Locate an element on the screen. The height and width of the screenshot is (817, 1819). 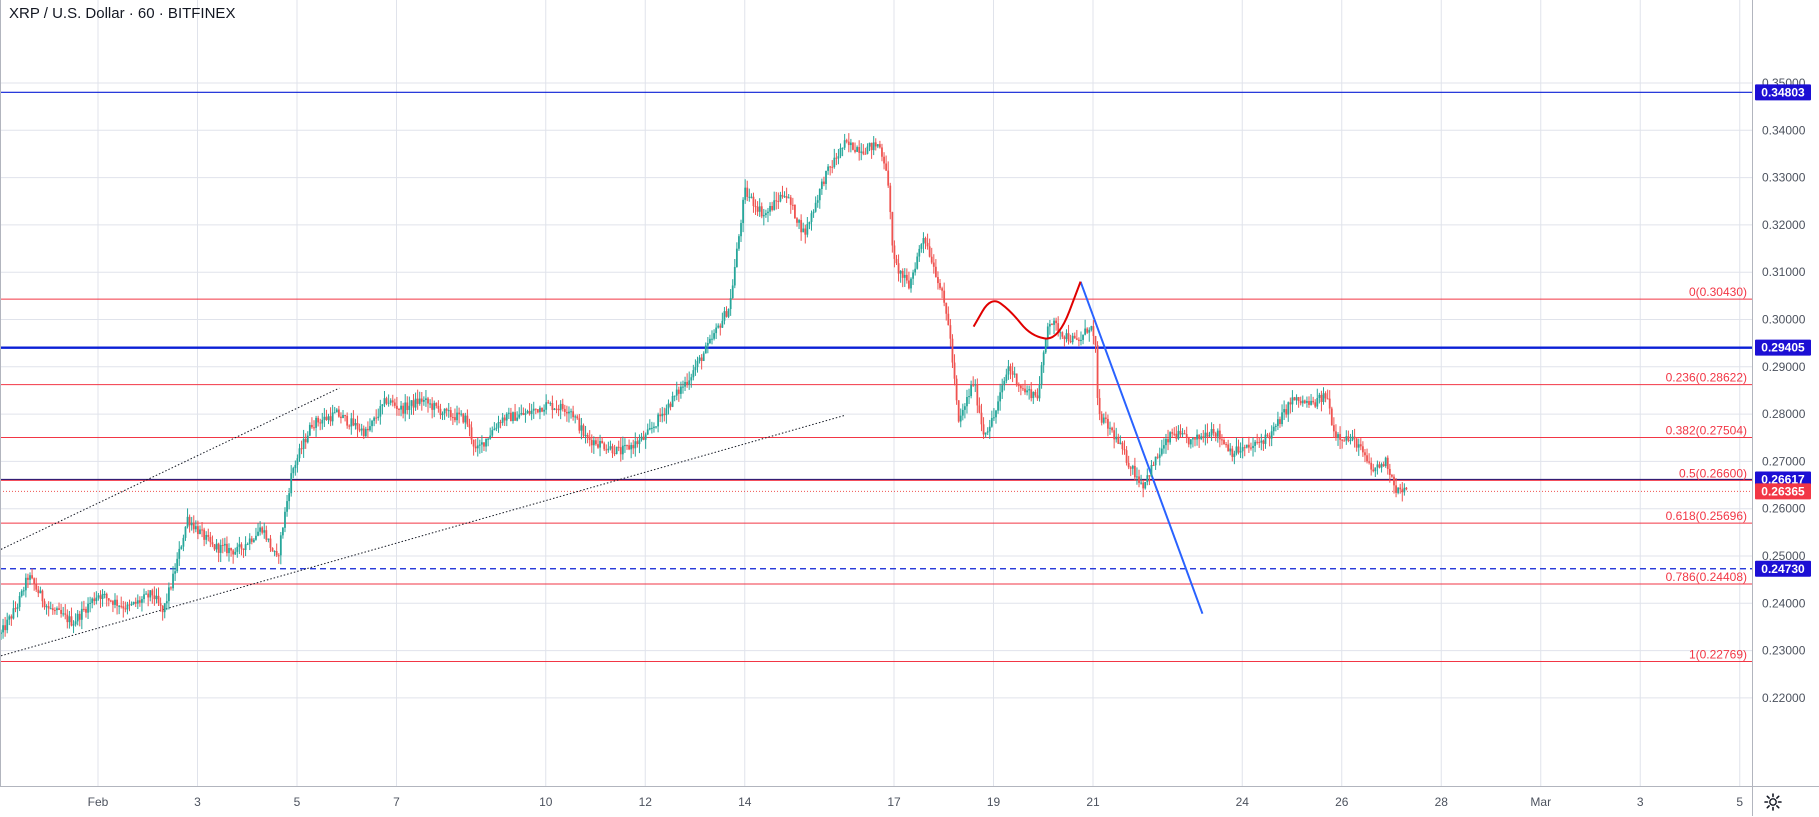
x-tick-label: 17 is located at coordinates (894, 802).